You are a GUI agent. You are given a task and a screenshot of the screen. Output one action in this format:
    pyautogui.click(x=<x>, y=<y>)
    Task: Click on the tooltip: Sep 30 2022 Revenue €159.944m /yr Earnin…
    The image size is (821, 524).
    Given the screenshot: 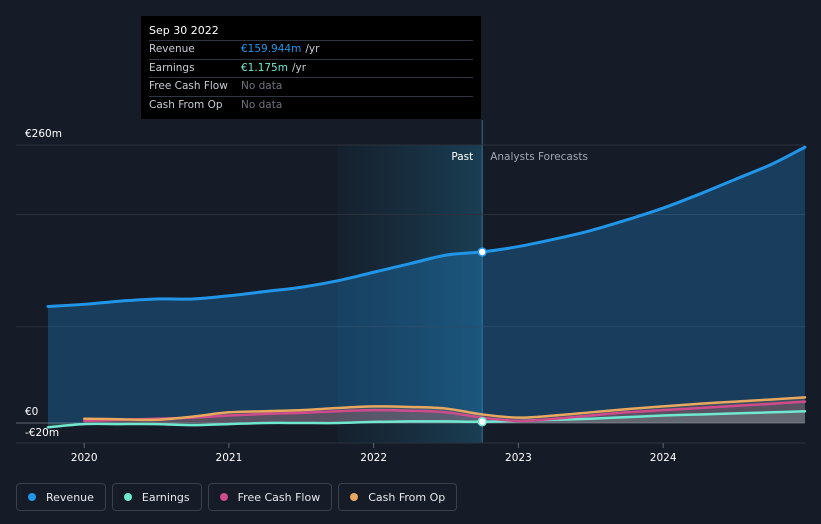 What is the action you would take?
    pyautogui.click(x=311, y=67)
    